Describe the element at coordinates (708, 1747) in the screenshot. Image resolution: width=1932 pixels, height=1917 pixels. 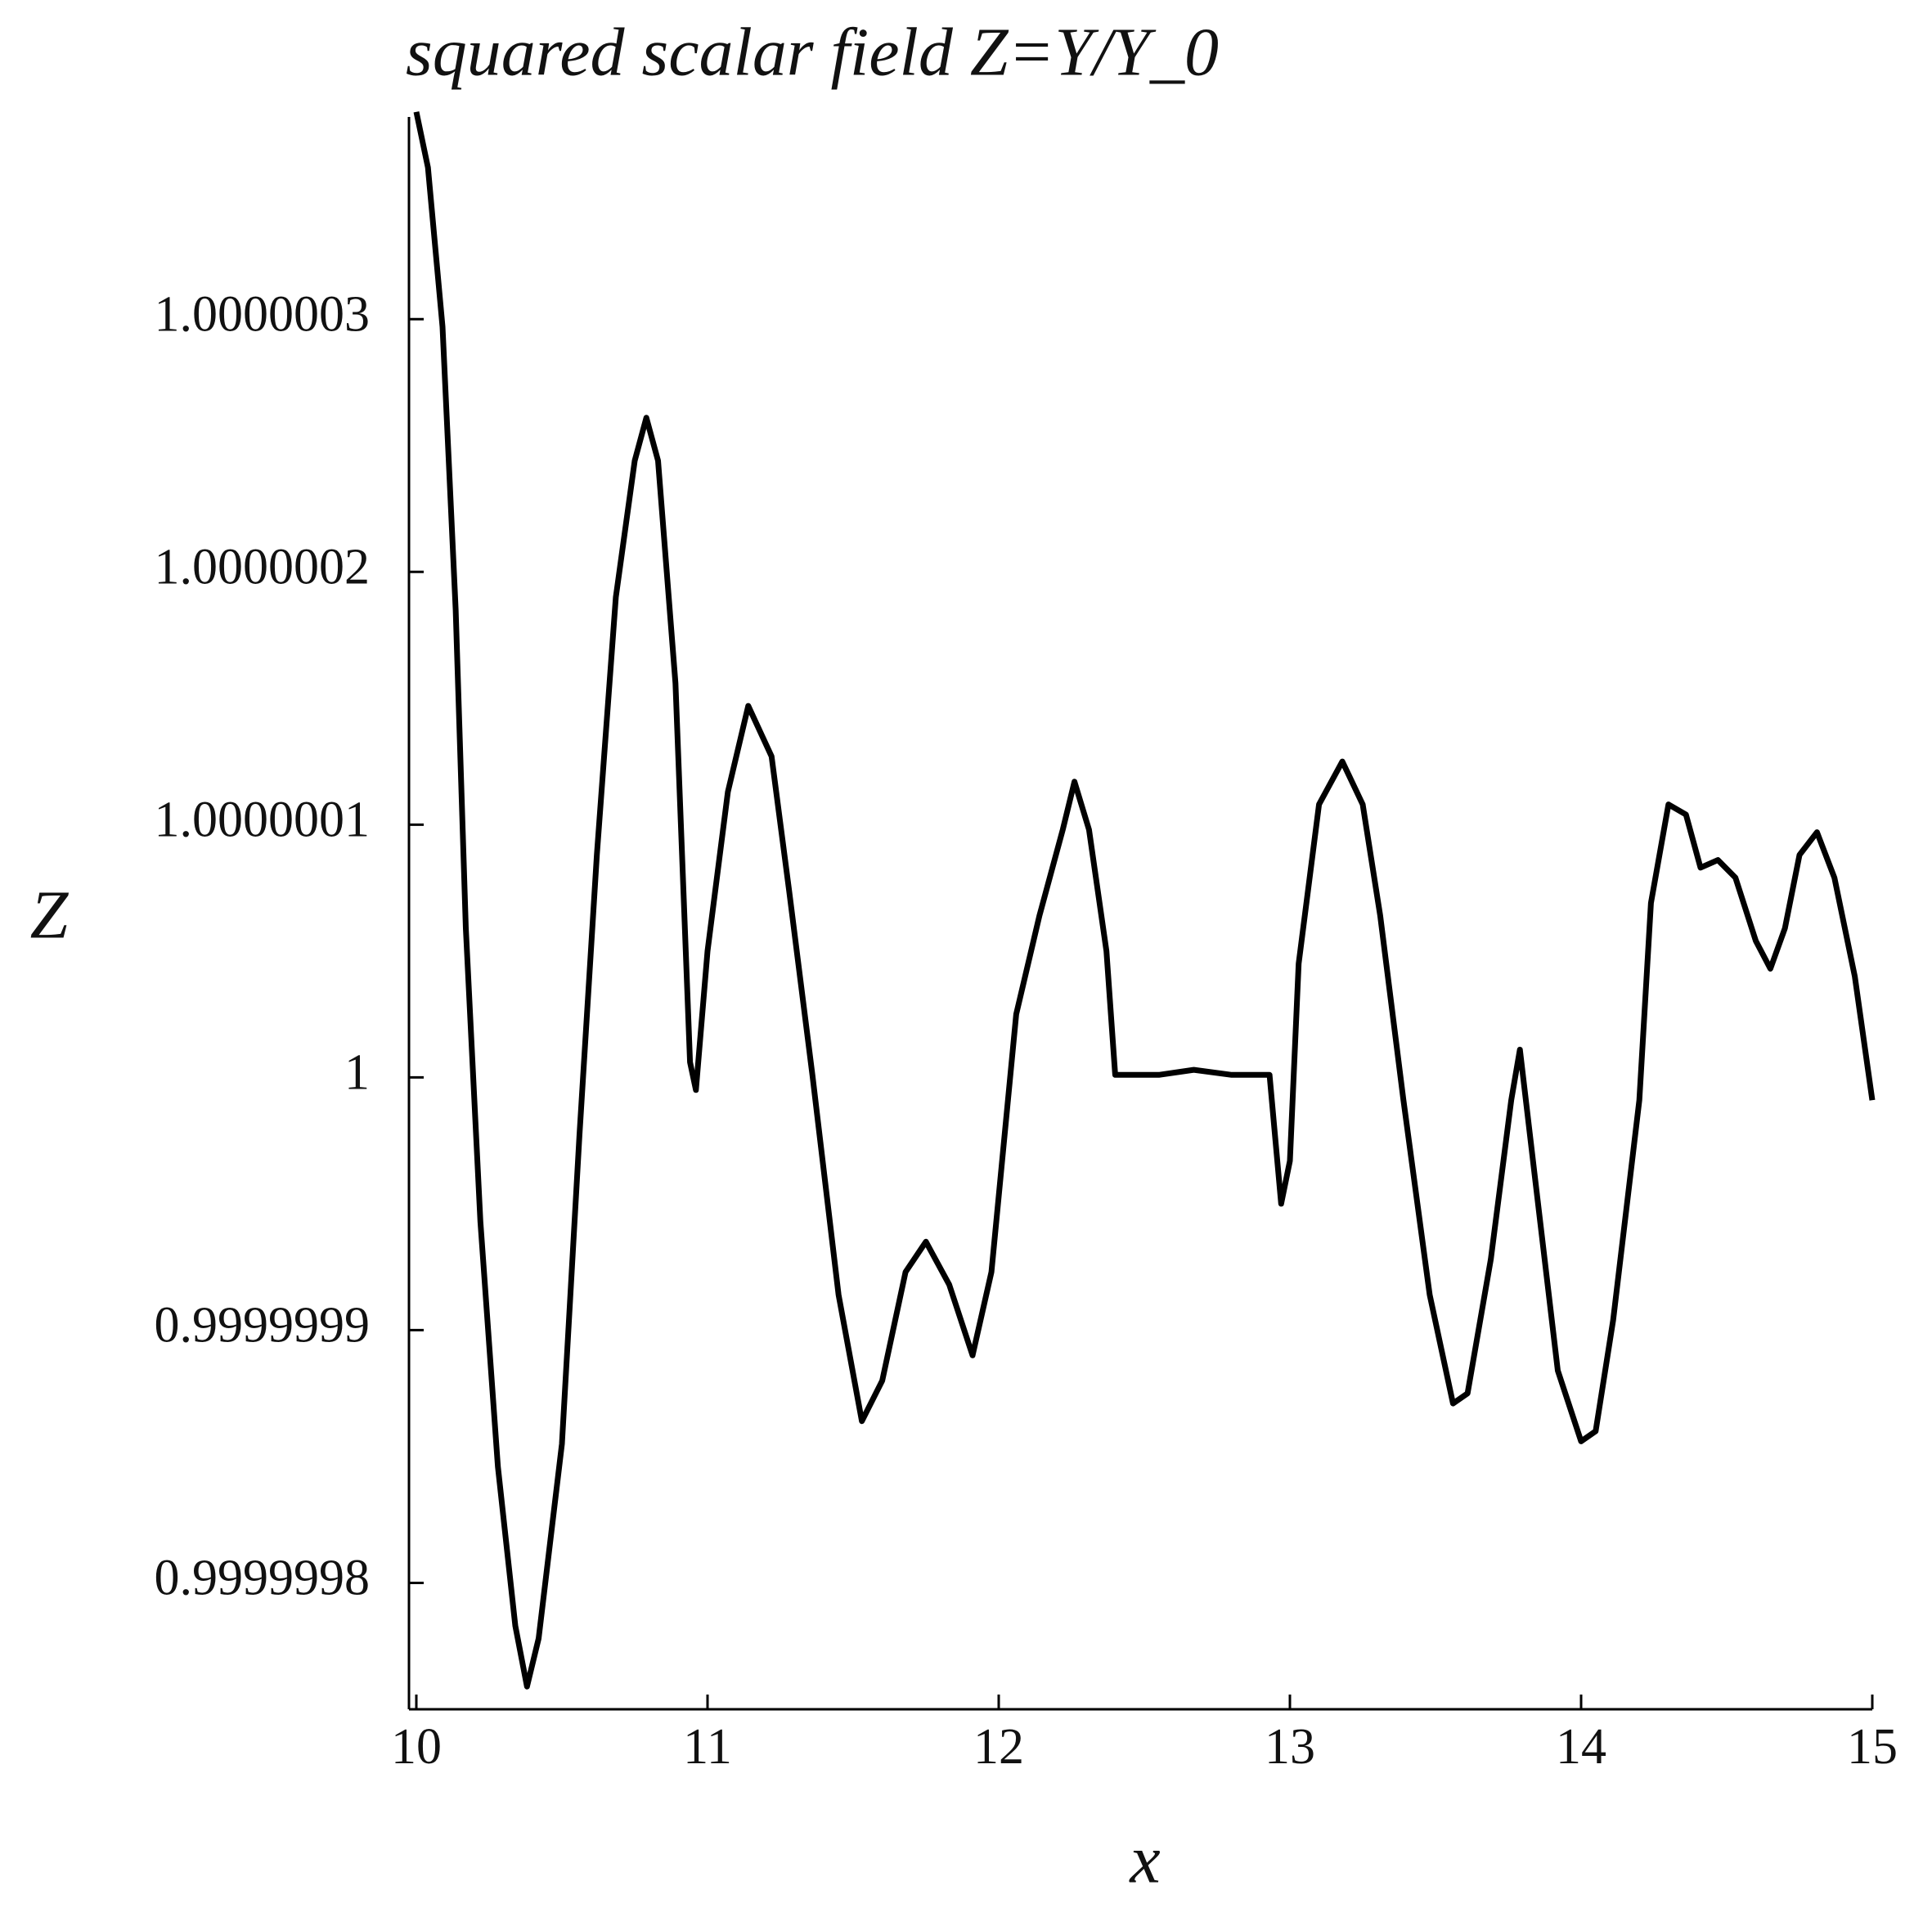
I see `x-tick-label: 11` at that location.